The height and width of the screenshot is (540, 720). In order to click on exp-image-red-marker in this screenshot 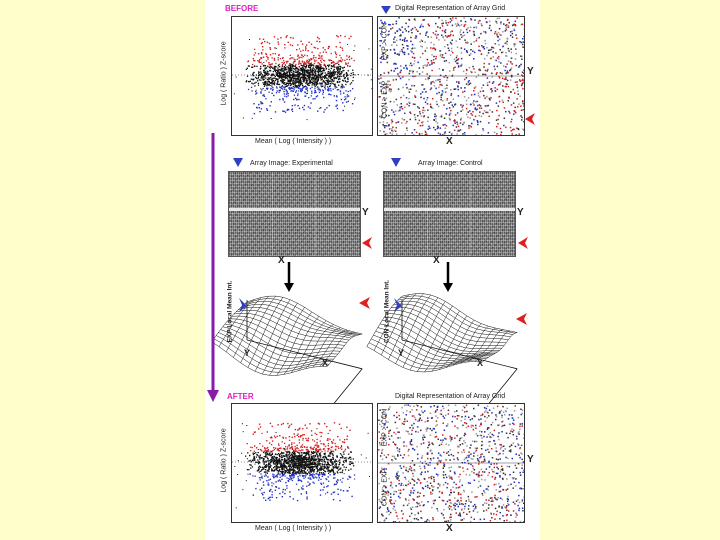, I will do `click(367, 243)`.